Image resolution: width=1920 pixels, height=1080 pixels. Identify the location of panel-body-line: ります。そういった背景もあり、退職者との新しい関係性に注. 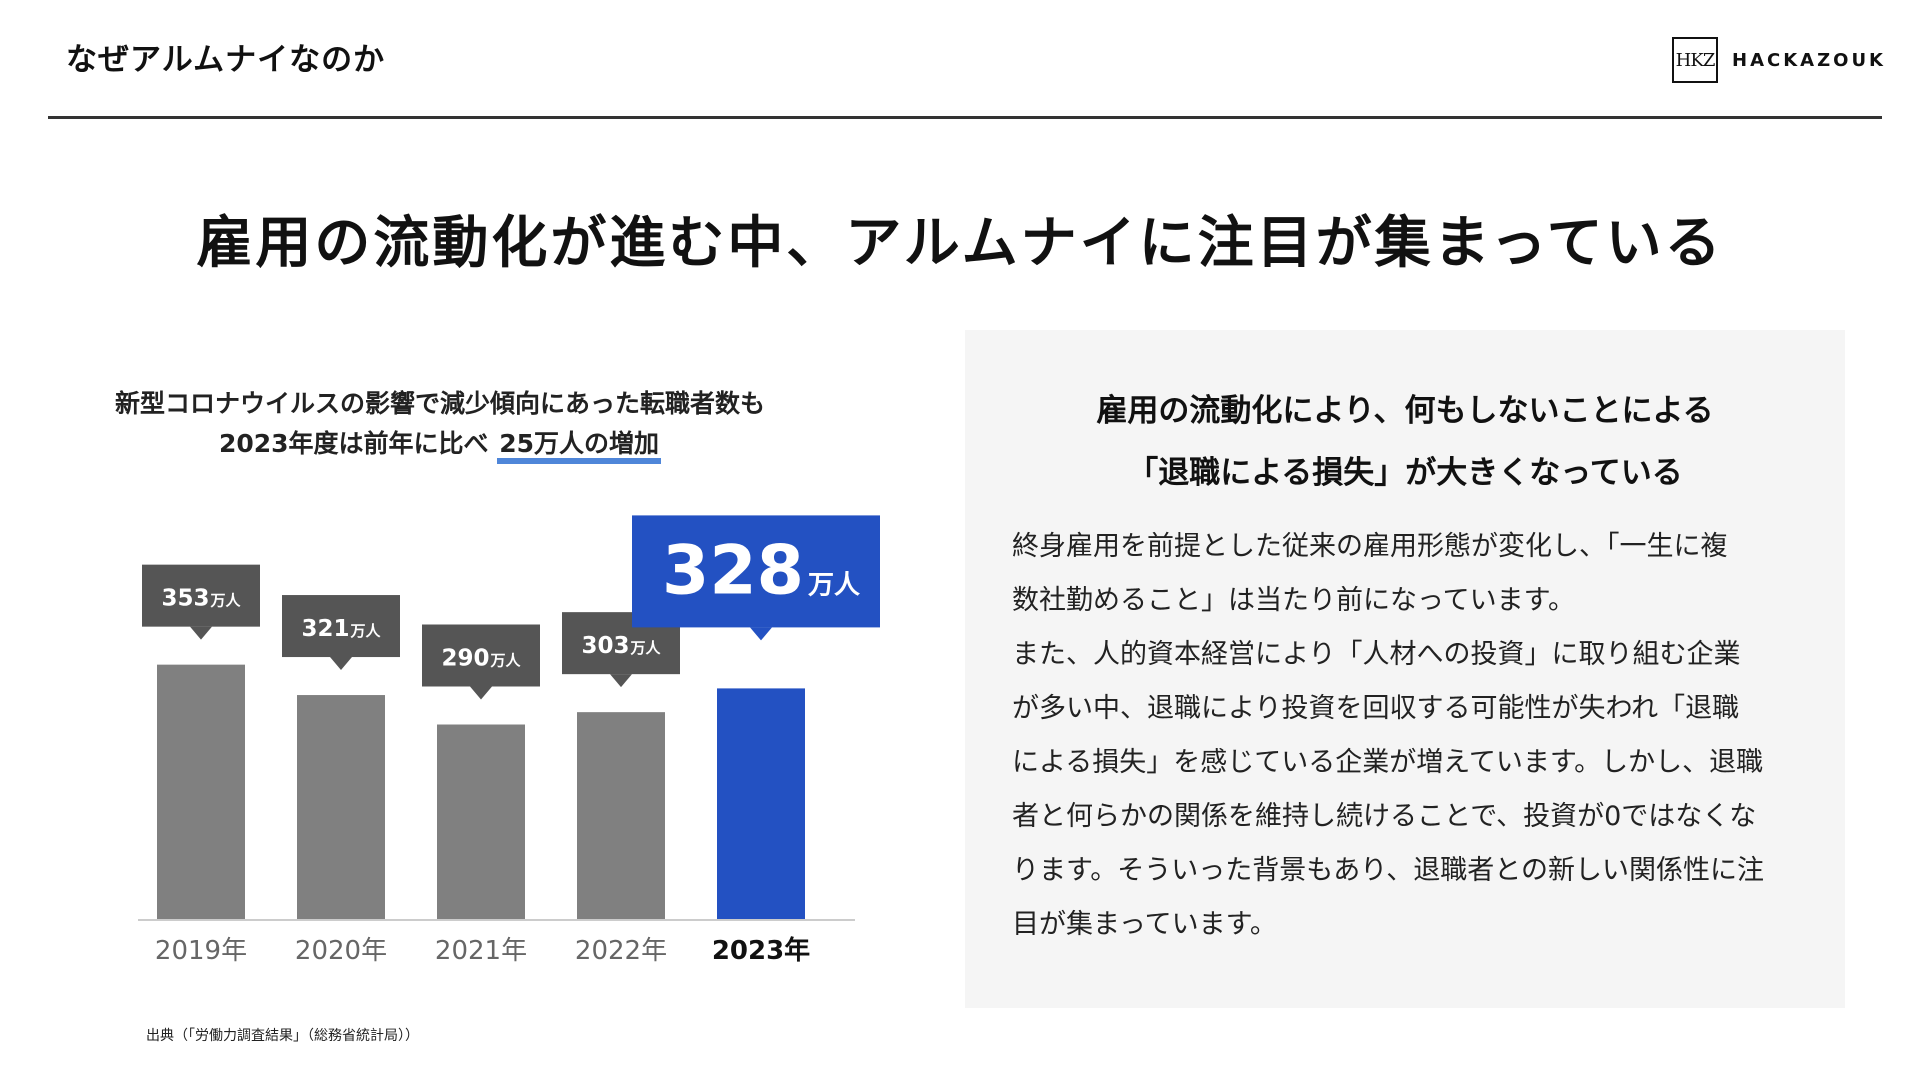
(1388, 870).